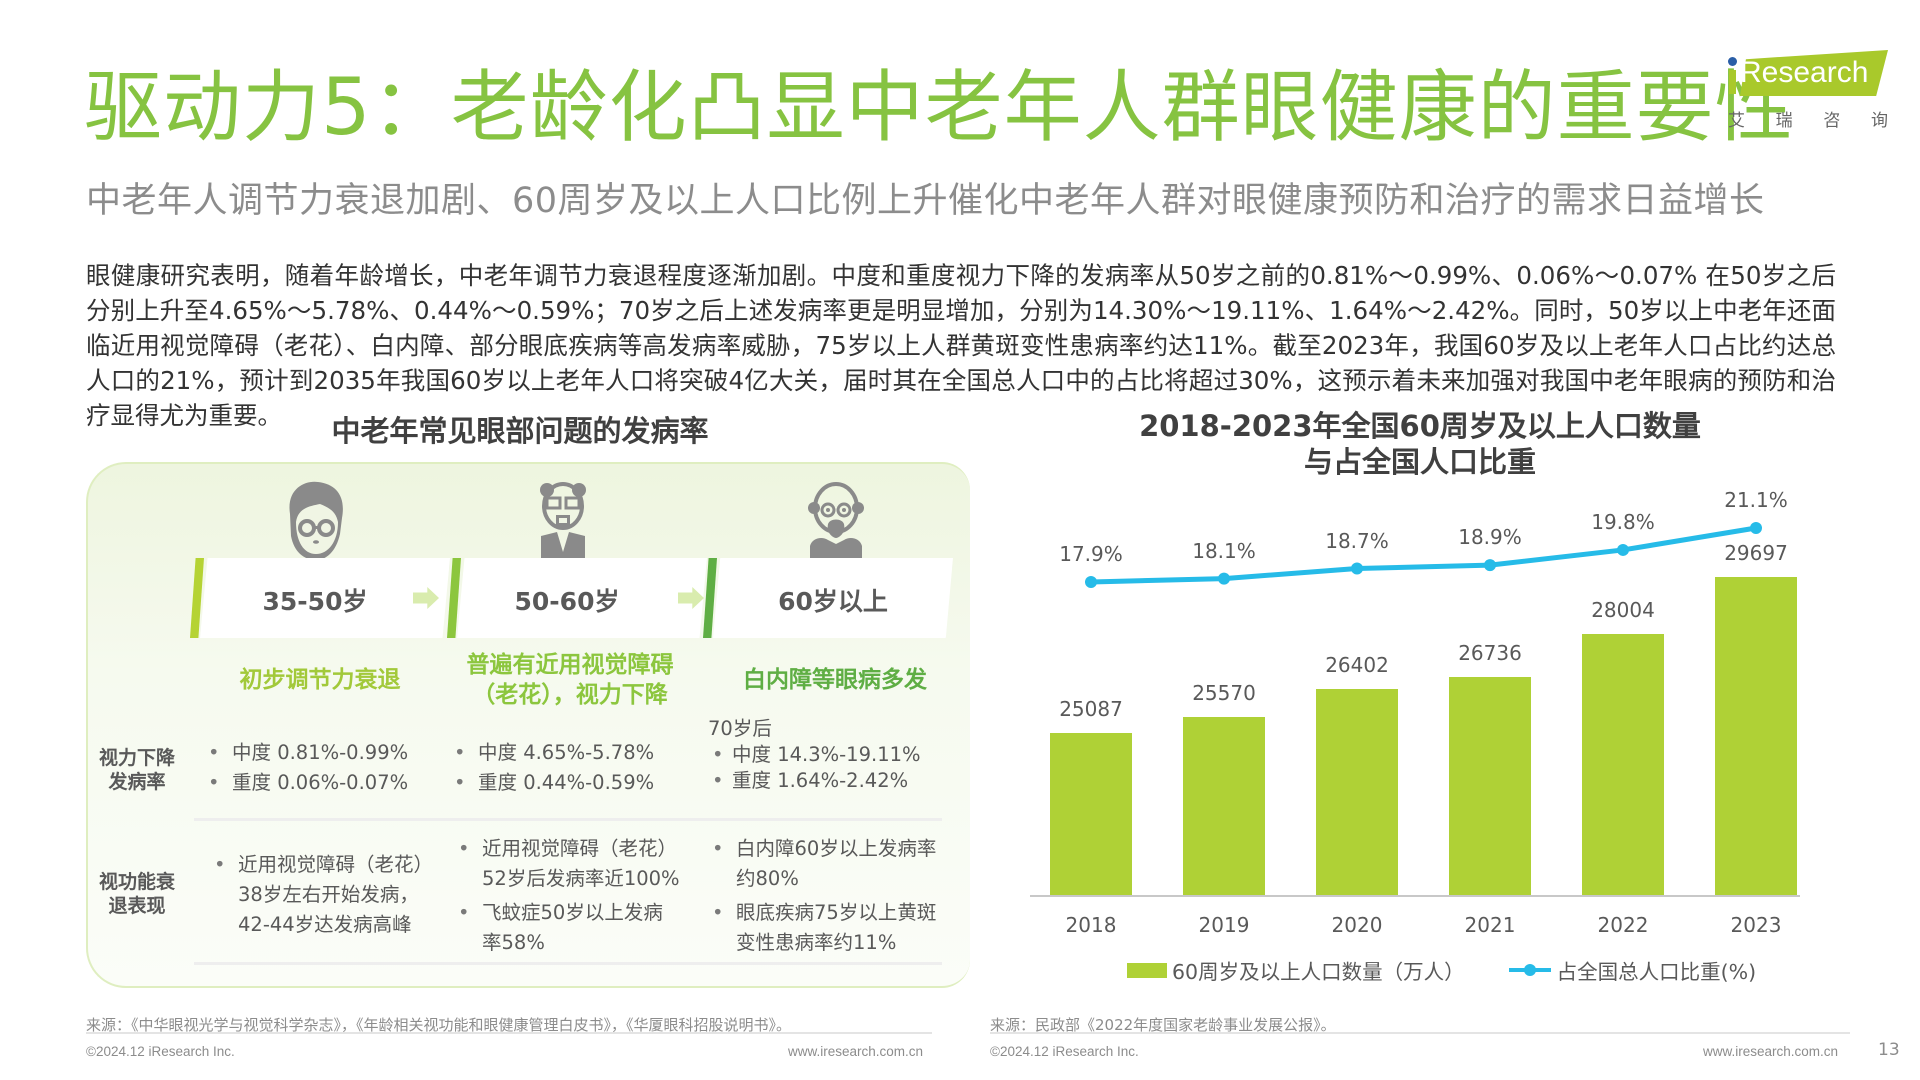  Describe the element at coordinates (137, 770) in the screenshot. I see `row-label-vision-decline: 视力下降 发病率` at that location.